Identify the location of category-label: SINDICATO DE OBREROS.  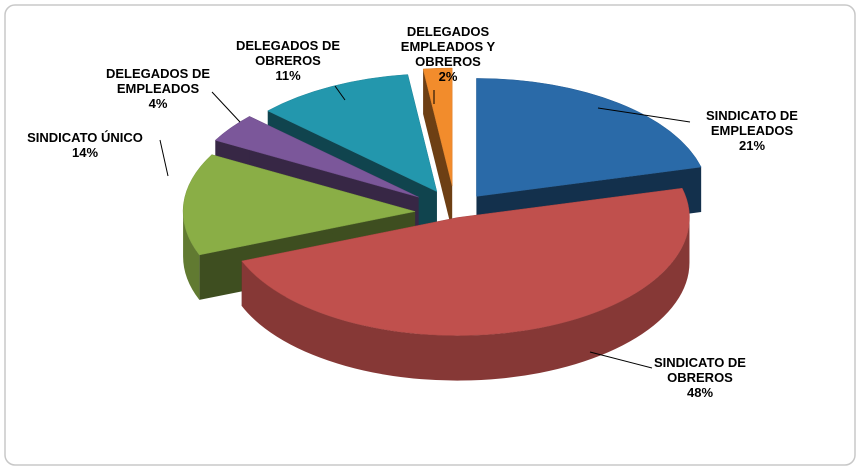
(700, 370).